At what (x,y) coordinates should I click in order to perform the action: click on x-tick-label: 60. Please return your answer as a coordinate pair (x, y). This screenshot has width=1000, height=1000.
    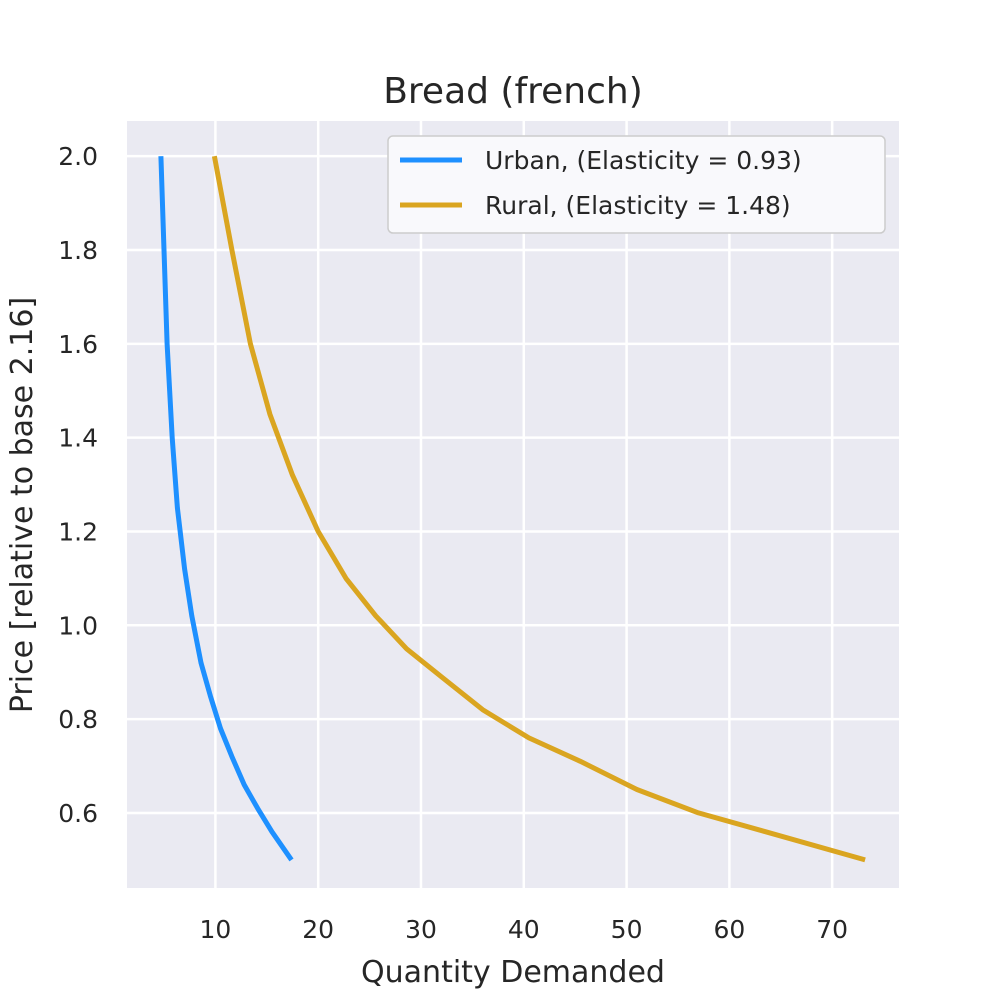
    Looking at the image, I should click on (729, 929).